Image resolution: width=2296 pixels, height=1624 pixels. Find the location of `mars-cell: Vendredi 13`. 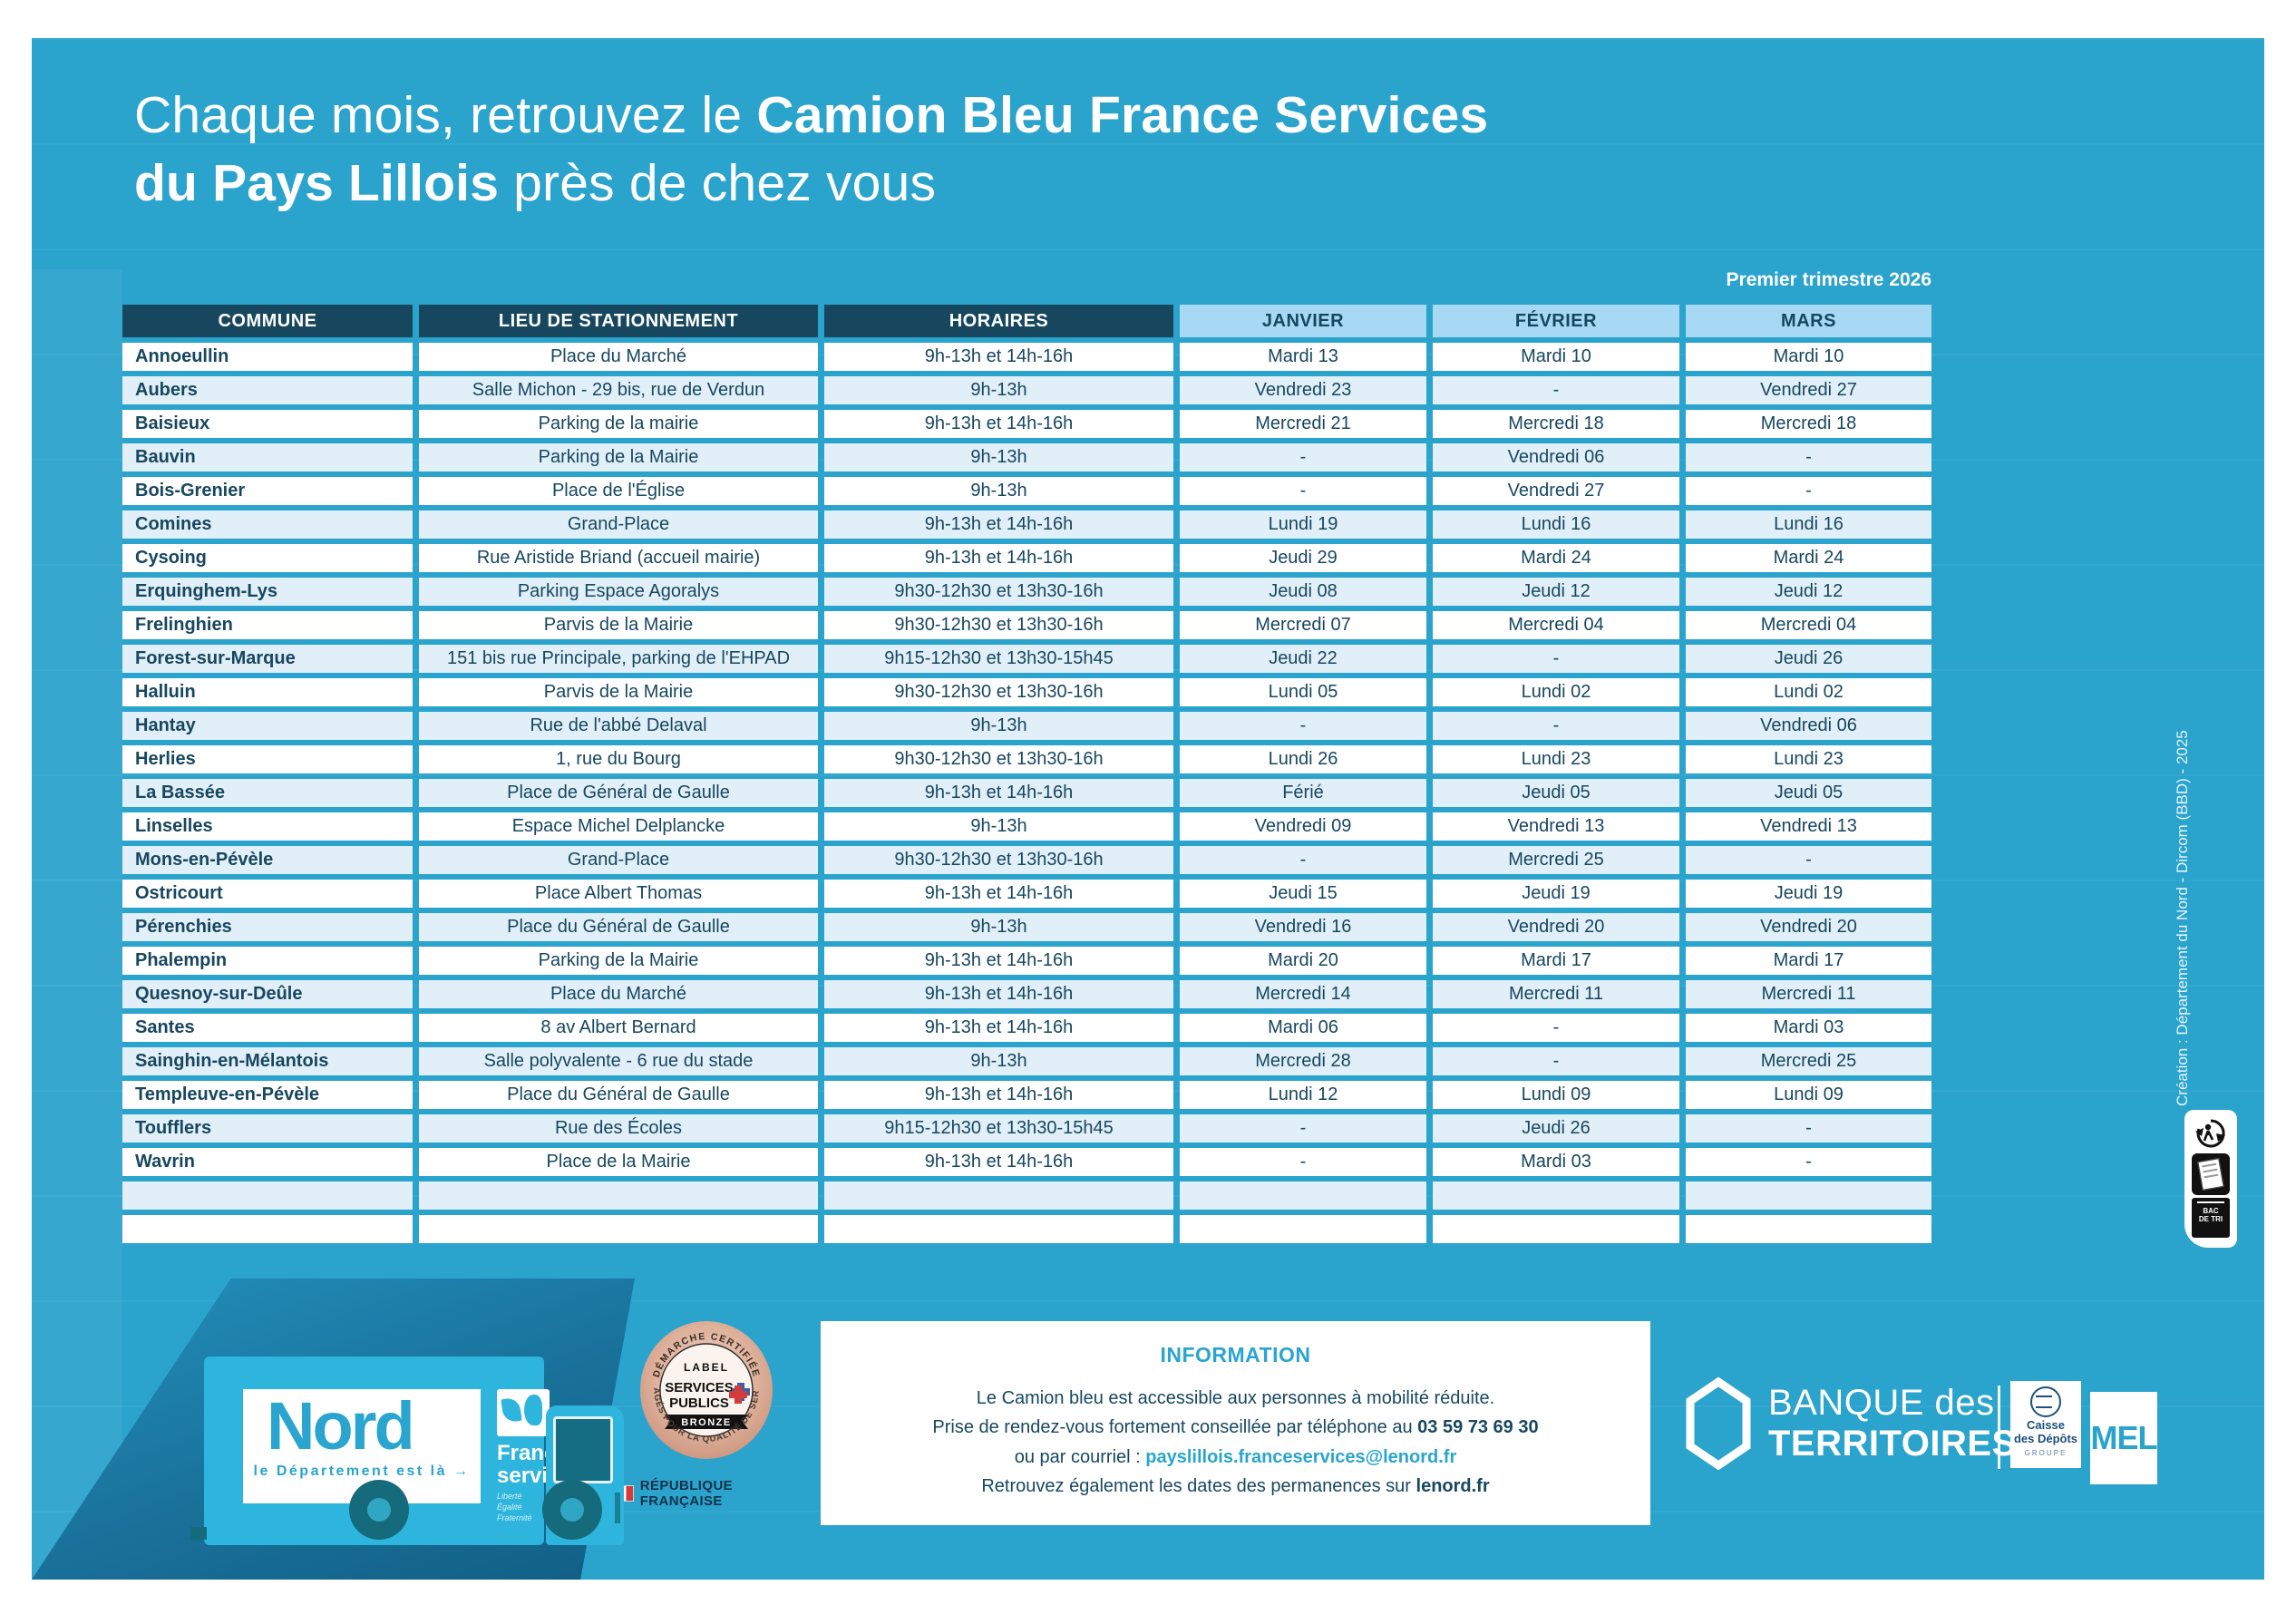

mars-cell: Vendredi 13 is located at coordinates (1808, 826).